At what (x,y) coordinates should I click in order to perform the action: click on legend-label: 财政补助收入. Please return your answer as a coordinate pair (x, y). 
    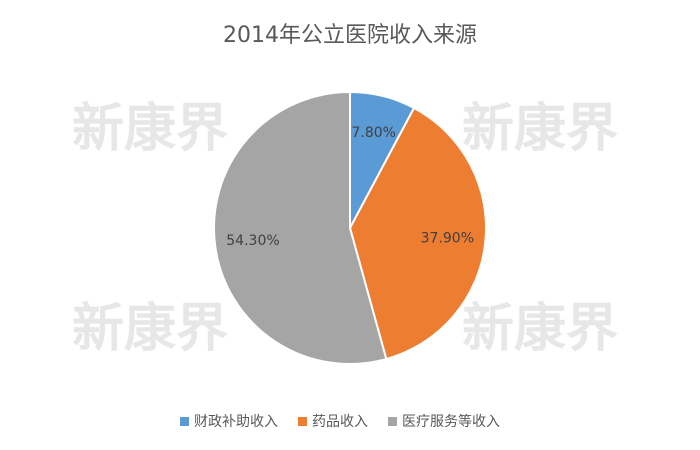
    Looking at the image, I should click on (236, 422).